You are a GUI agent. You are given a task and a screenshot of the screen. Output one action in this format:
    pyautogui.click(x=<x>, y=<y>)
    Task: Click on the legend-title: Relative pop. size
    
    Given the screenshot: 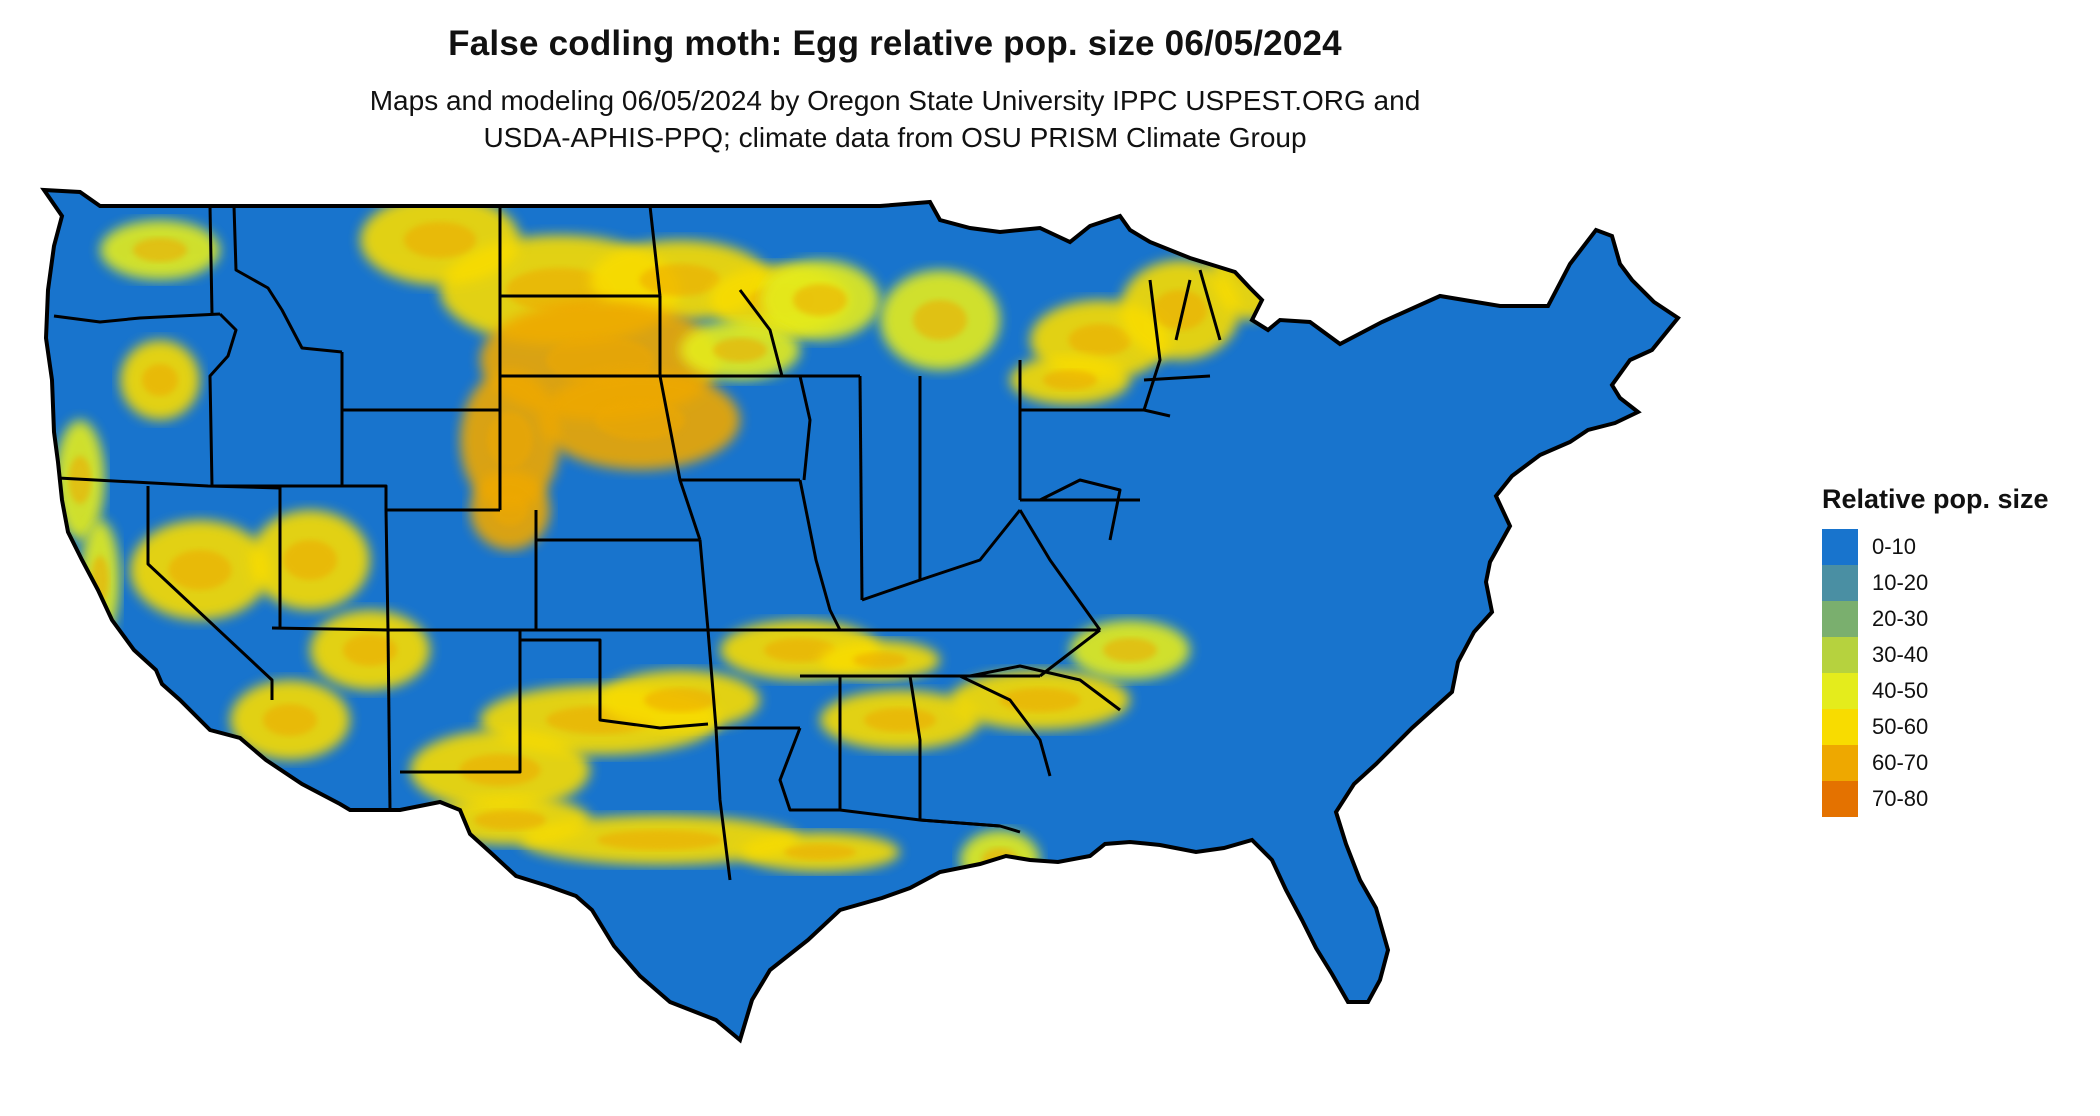 What is the action you would take?
    pyautogui.click(x=1935, y=499)
    